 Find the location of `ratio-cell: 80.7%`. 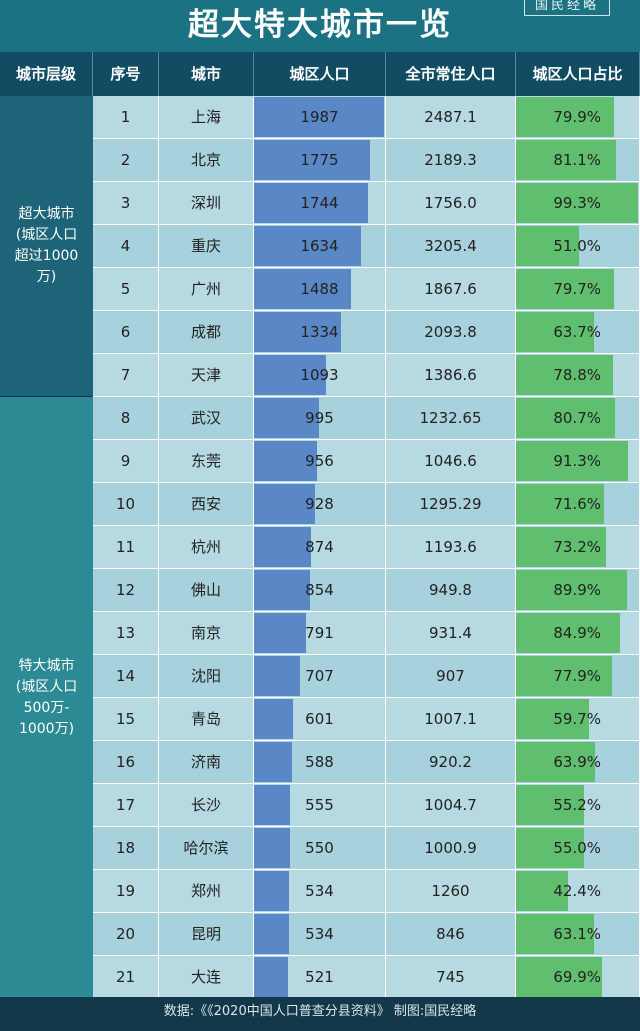

ratio-cell: 80.7% is located at coordinates (578, 418).